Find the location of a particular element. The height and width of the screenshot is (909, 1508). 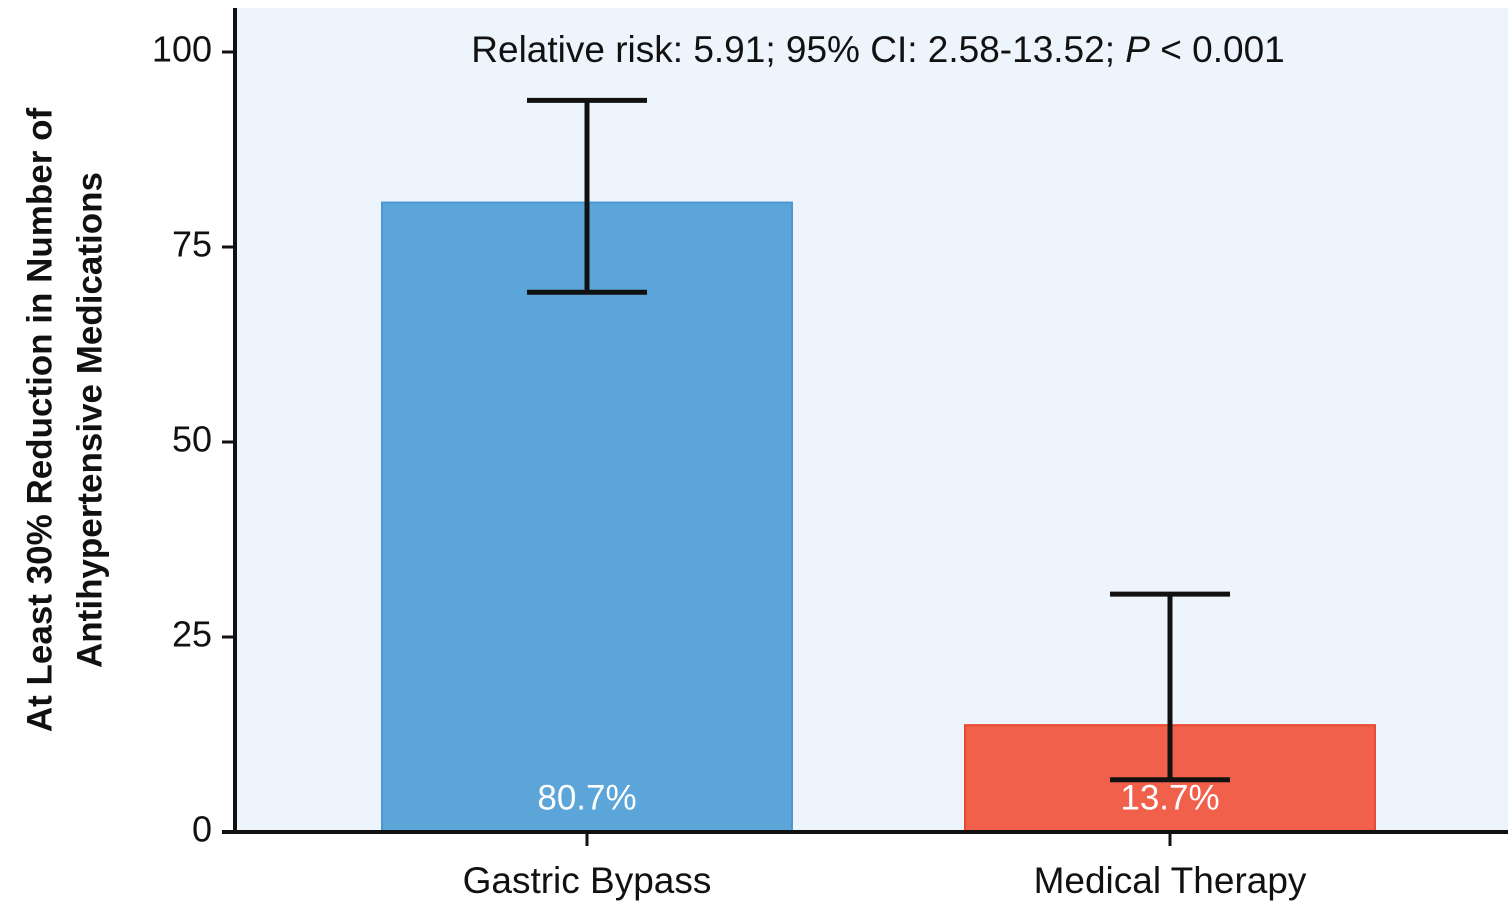

y-tick-label: 0 is located at coordinates (202, 829).